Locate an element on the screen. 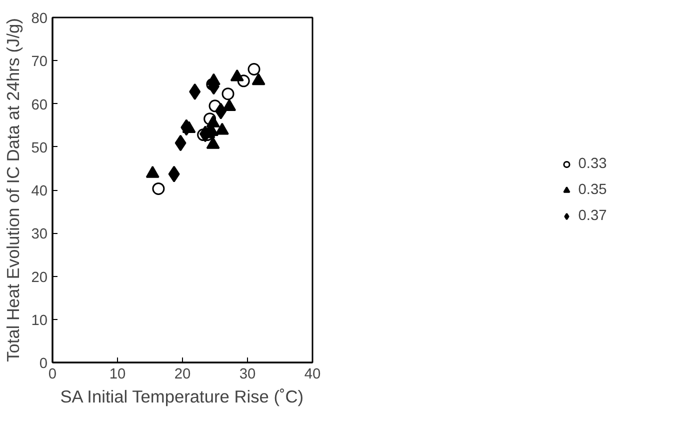  legend-label: 0.37 is located at coordinates (592, 216).